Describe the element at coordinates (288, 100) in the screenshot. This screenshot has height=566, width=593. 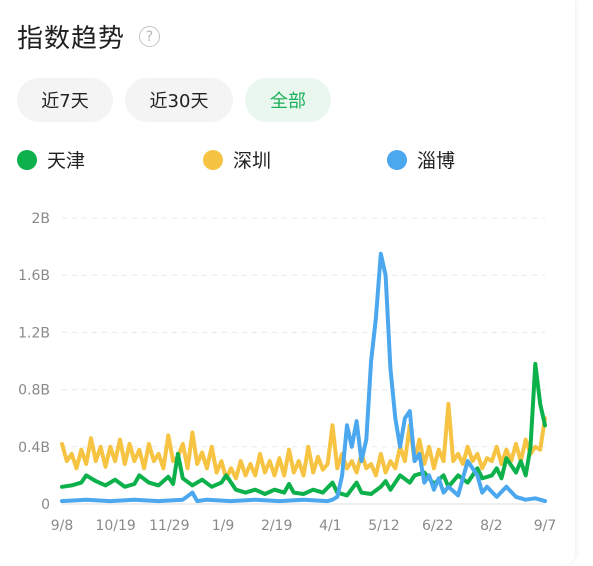
I see `tab-all: 全部` at that location.